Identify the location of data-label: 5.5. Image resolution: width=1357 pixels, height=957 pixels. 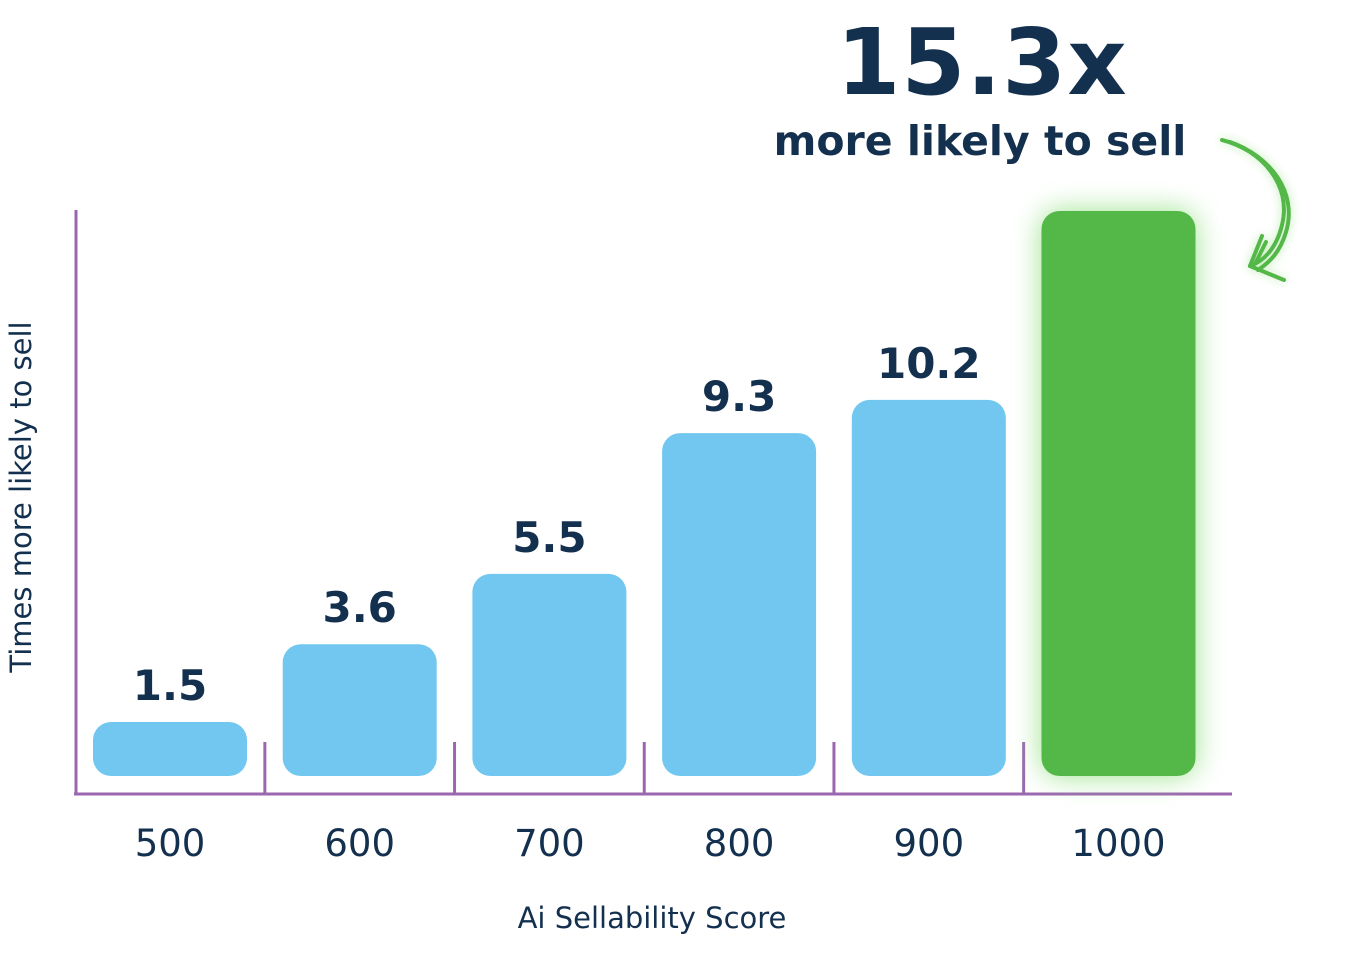
(549, 537).